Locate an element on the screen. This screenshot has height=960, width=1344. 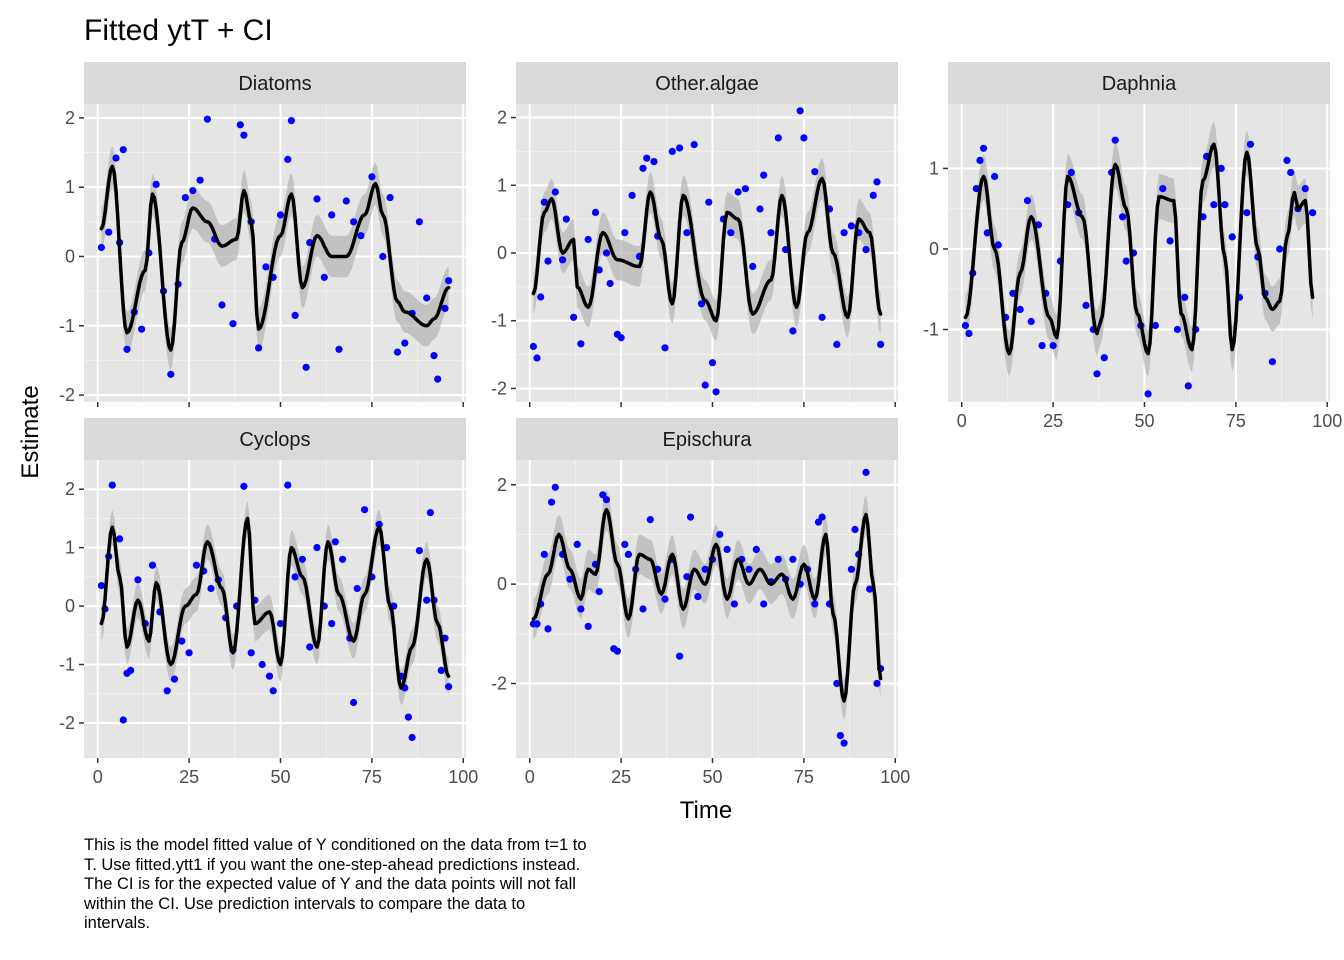
facet-strip-label: Epischura is located at coordinates (708, 440).